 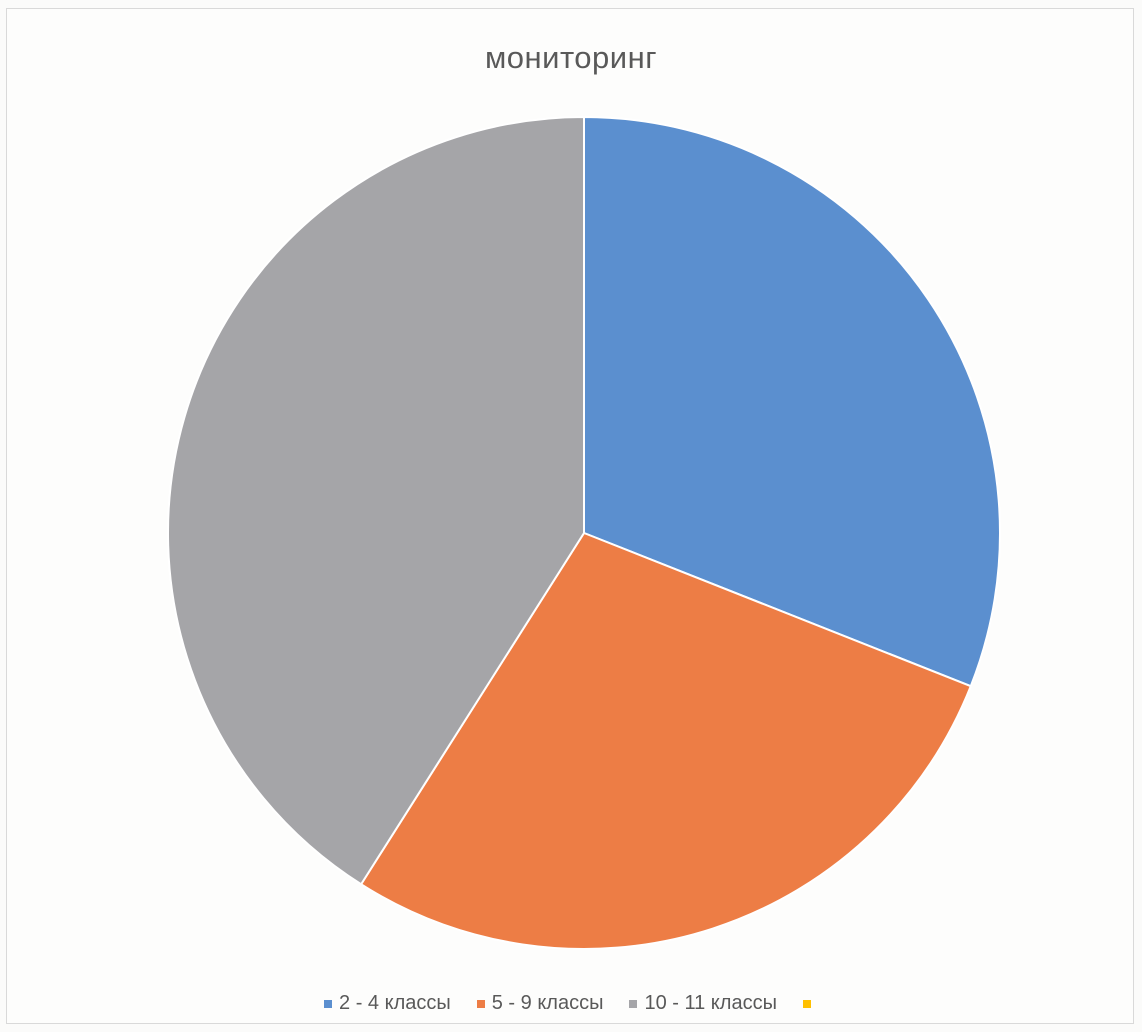 I want to click on legend-label: 5 - 9 классы, so click(x=548, y=1003).